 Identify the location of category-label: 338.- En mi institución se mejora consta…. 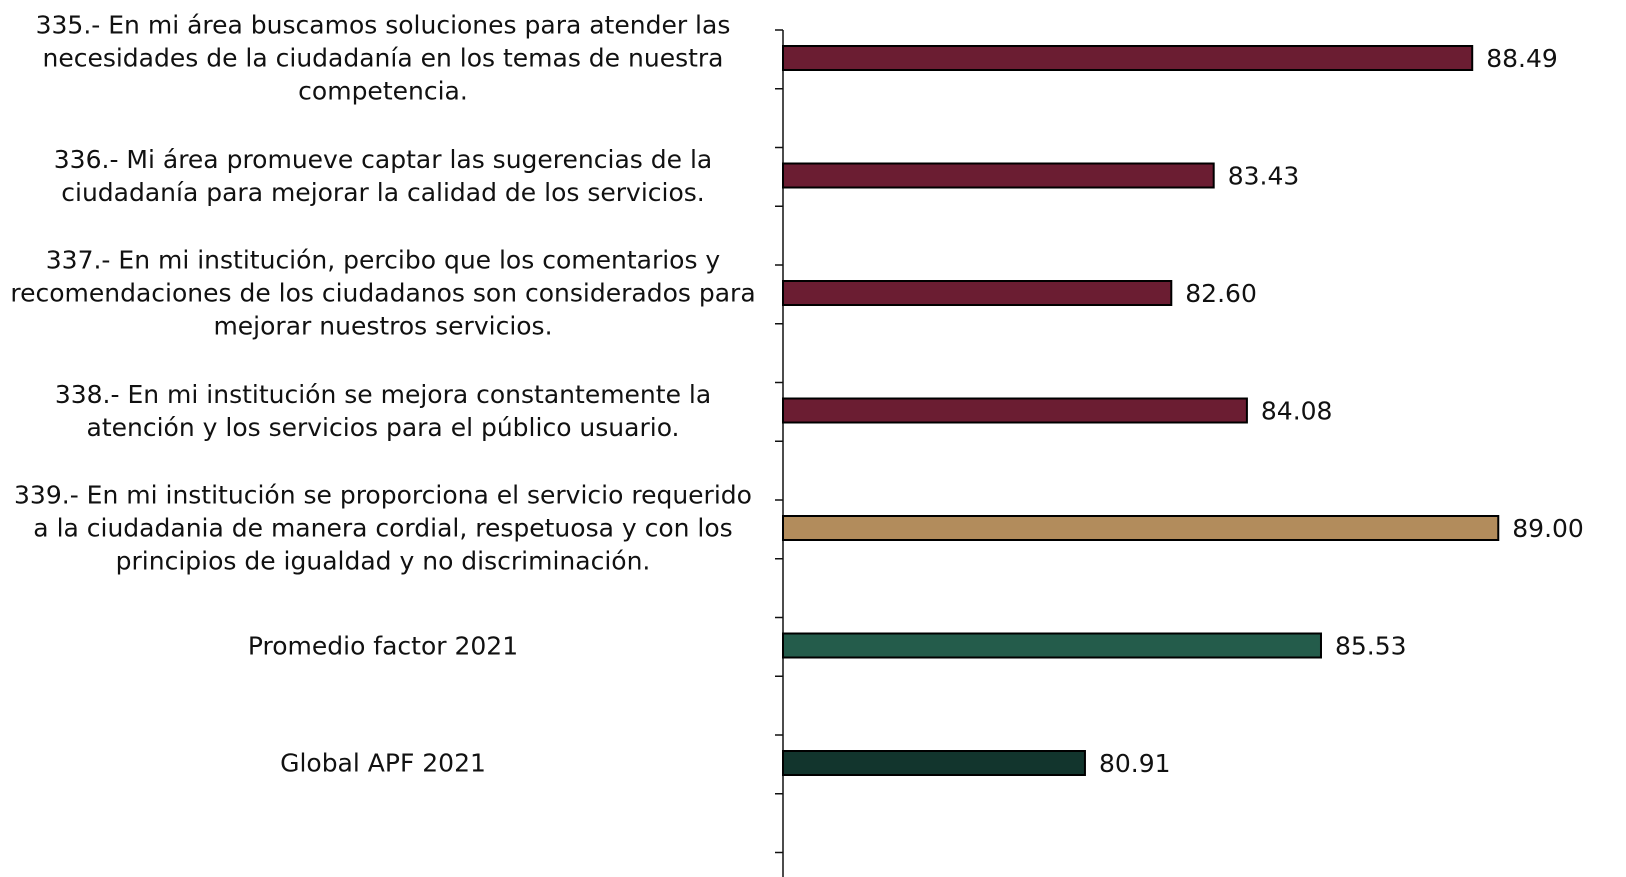
(383, 410).